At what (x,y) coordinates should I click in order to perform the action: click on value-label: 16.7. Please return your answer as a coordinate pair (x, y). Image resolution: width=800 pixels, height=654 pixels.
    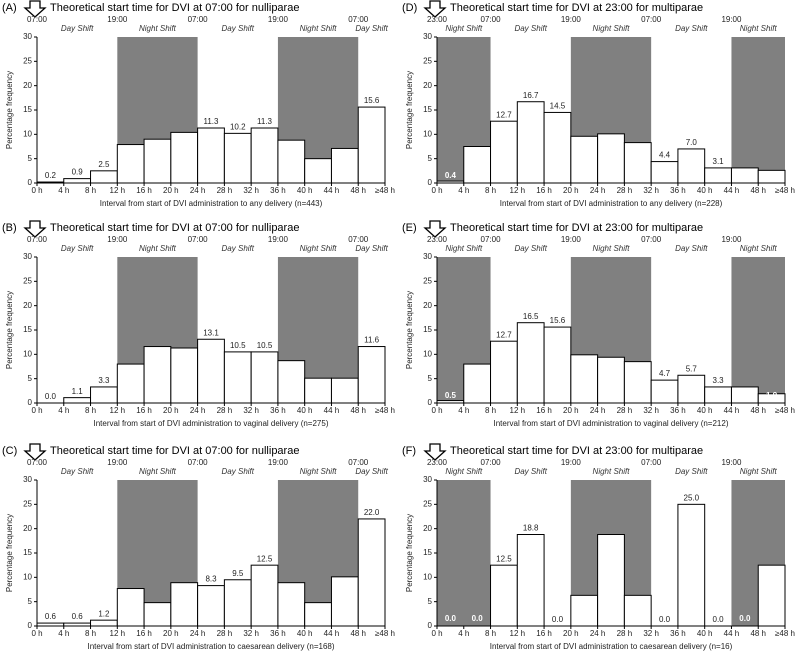
    Looking at the image, I should click on (531, 95).